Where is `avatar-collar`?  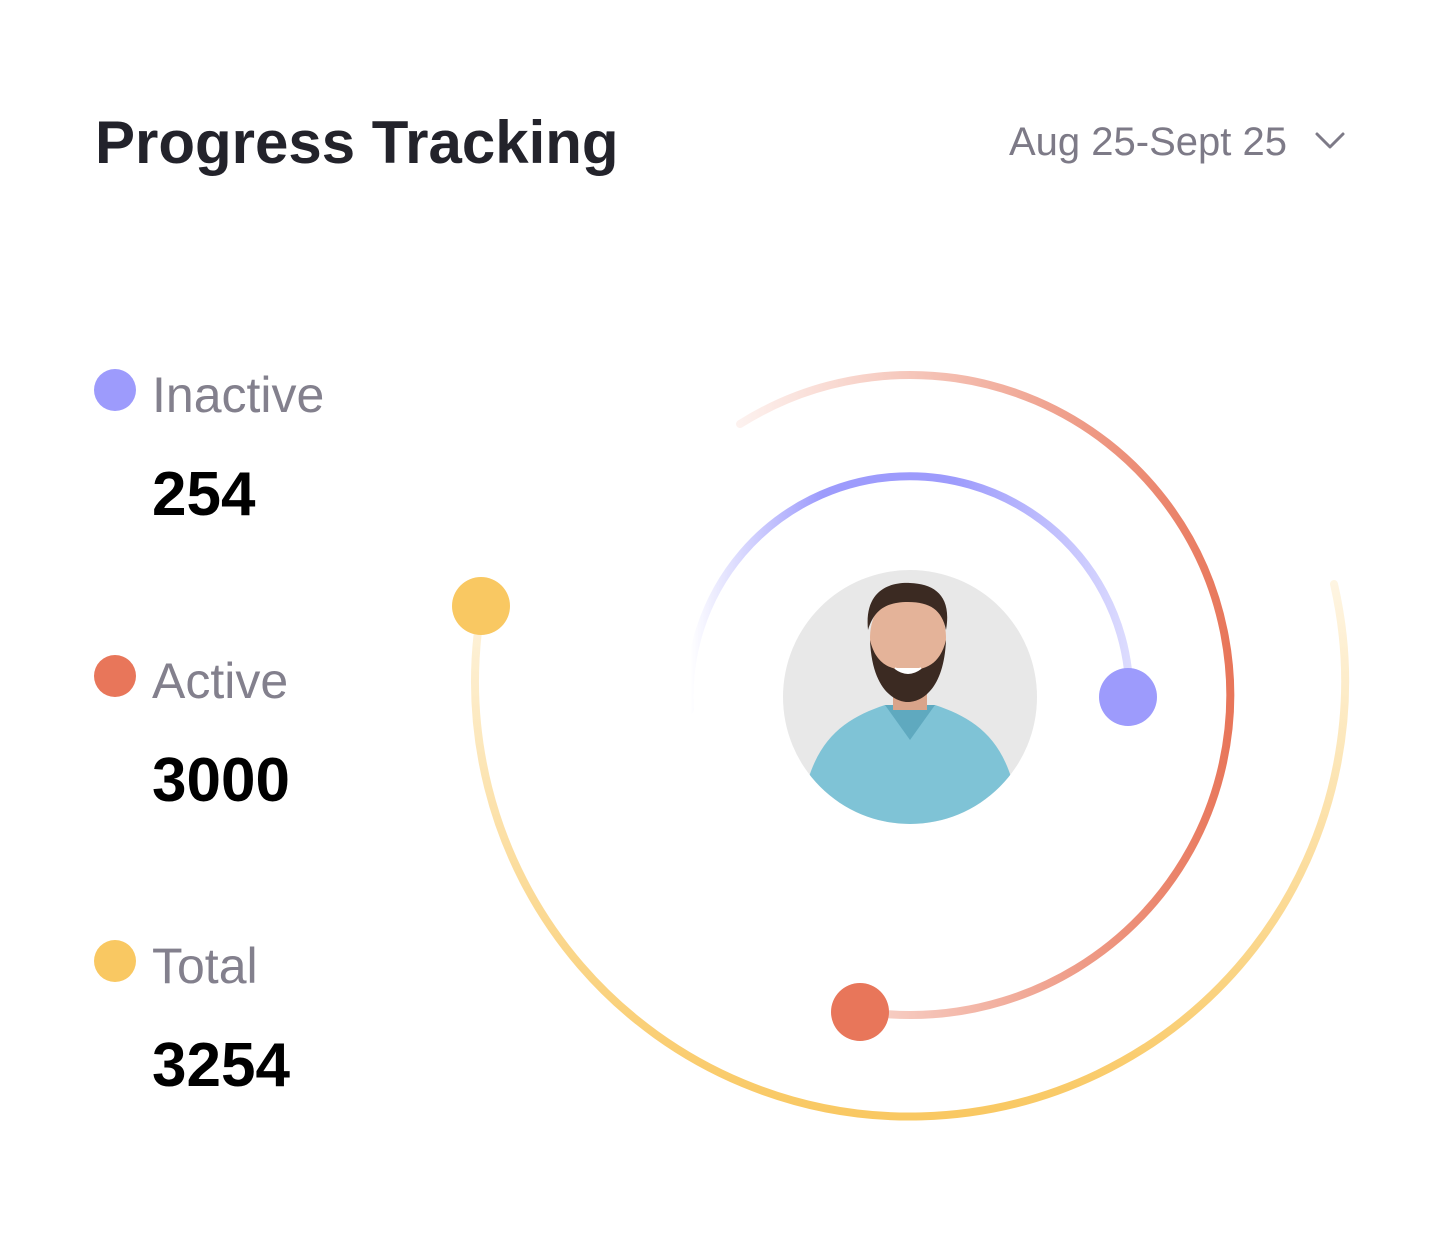 avatar-collar is located at coordinates (910, 722).